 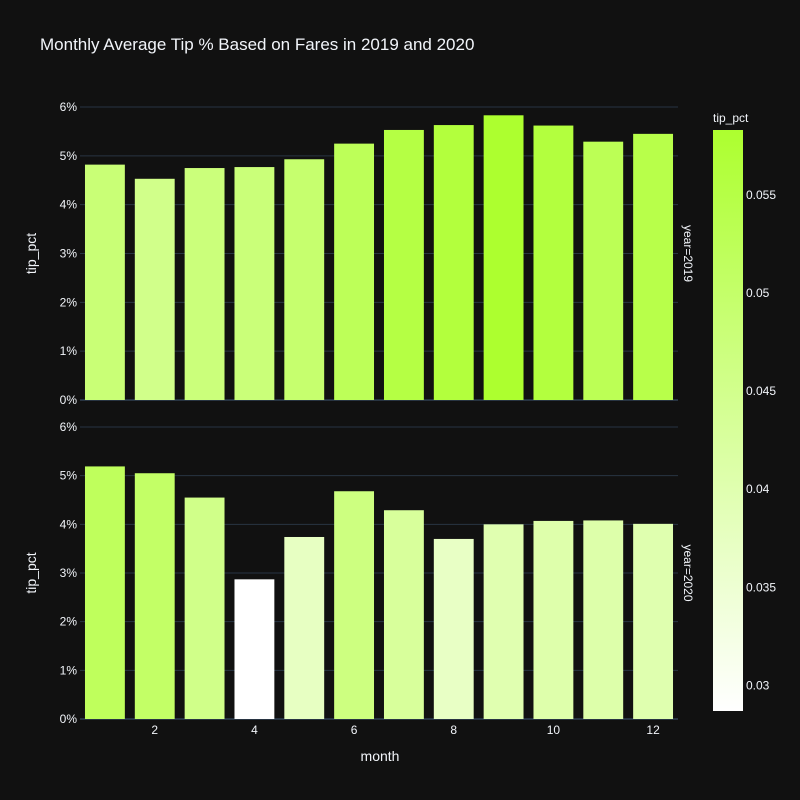 I want to click on x-tick-label-5: 12, so click(x=653, y=730).